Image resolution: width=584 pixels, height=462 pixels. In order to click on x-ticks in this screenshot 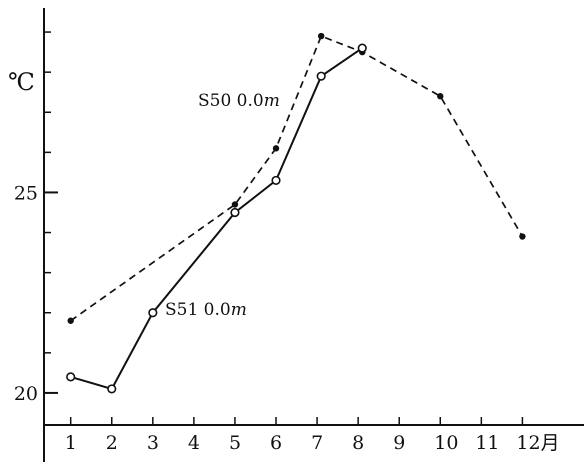, I will do `click(297, 421)`.